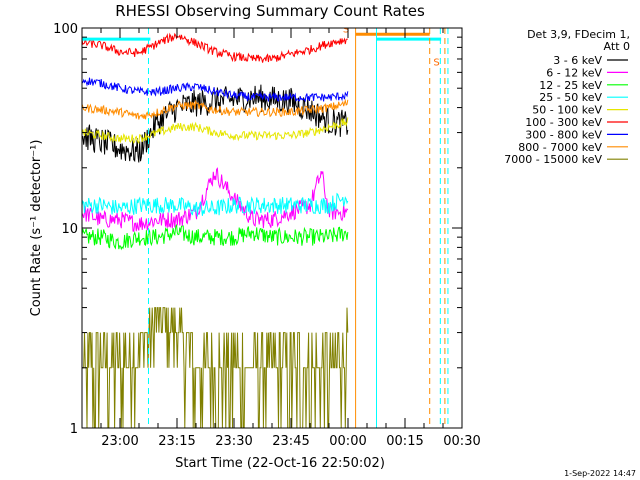  What do you see at coordinates (233, 441) in the screenshot?
I see `x-tick-label-2: 23:30` at bounding box center [233, 441].